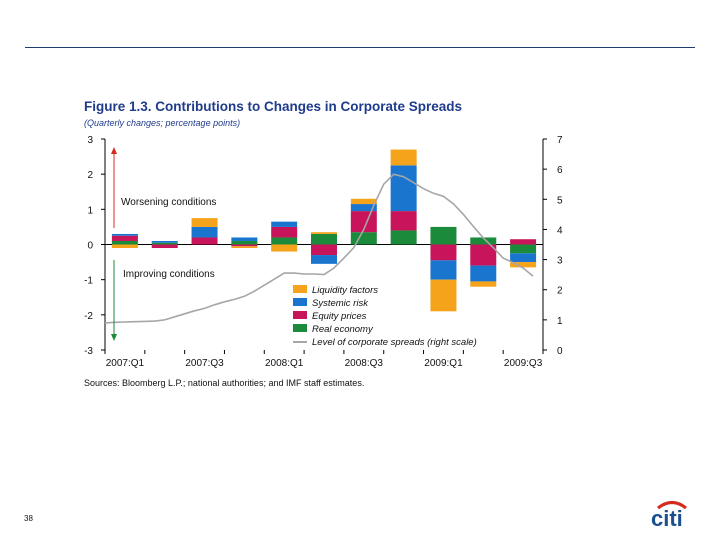  Describe the element at coordinates (339, 316) in the screenshot. I see `legend-label: Equity prices` at that location.